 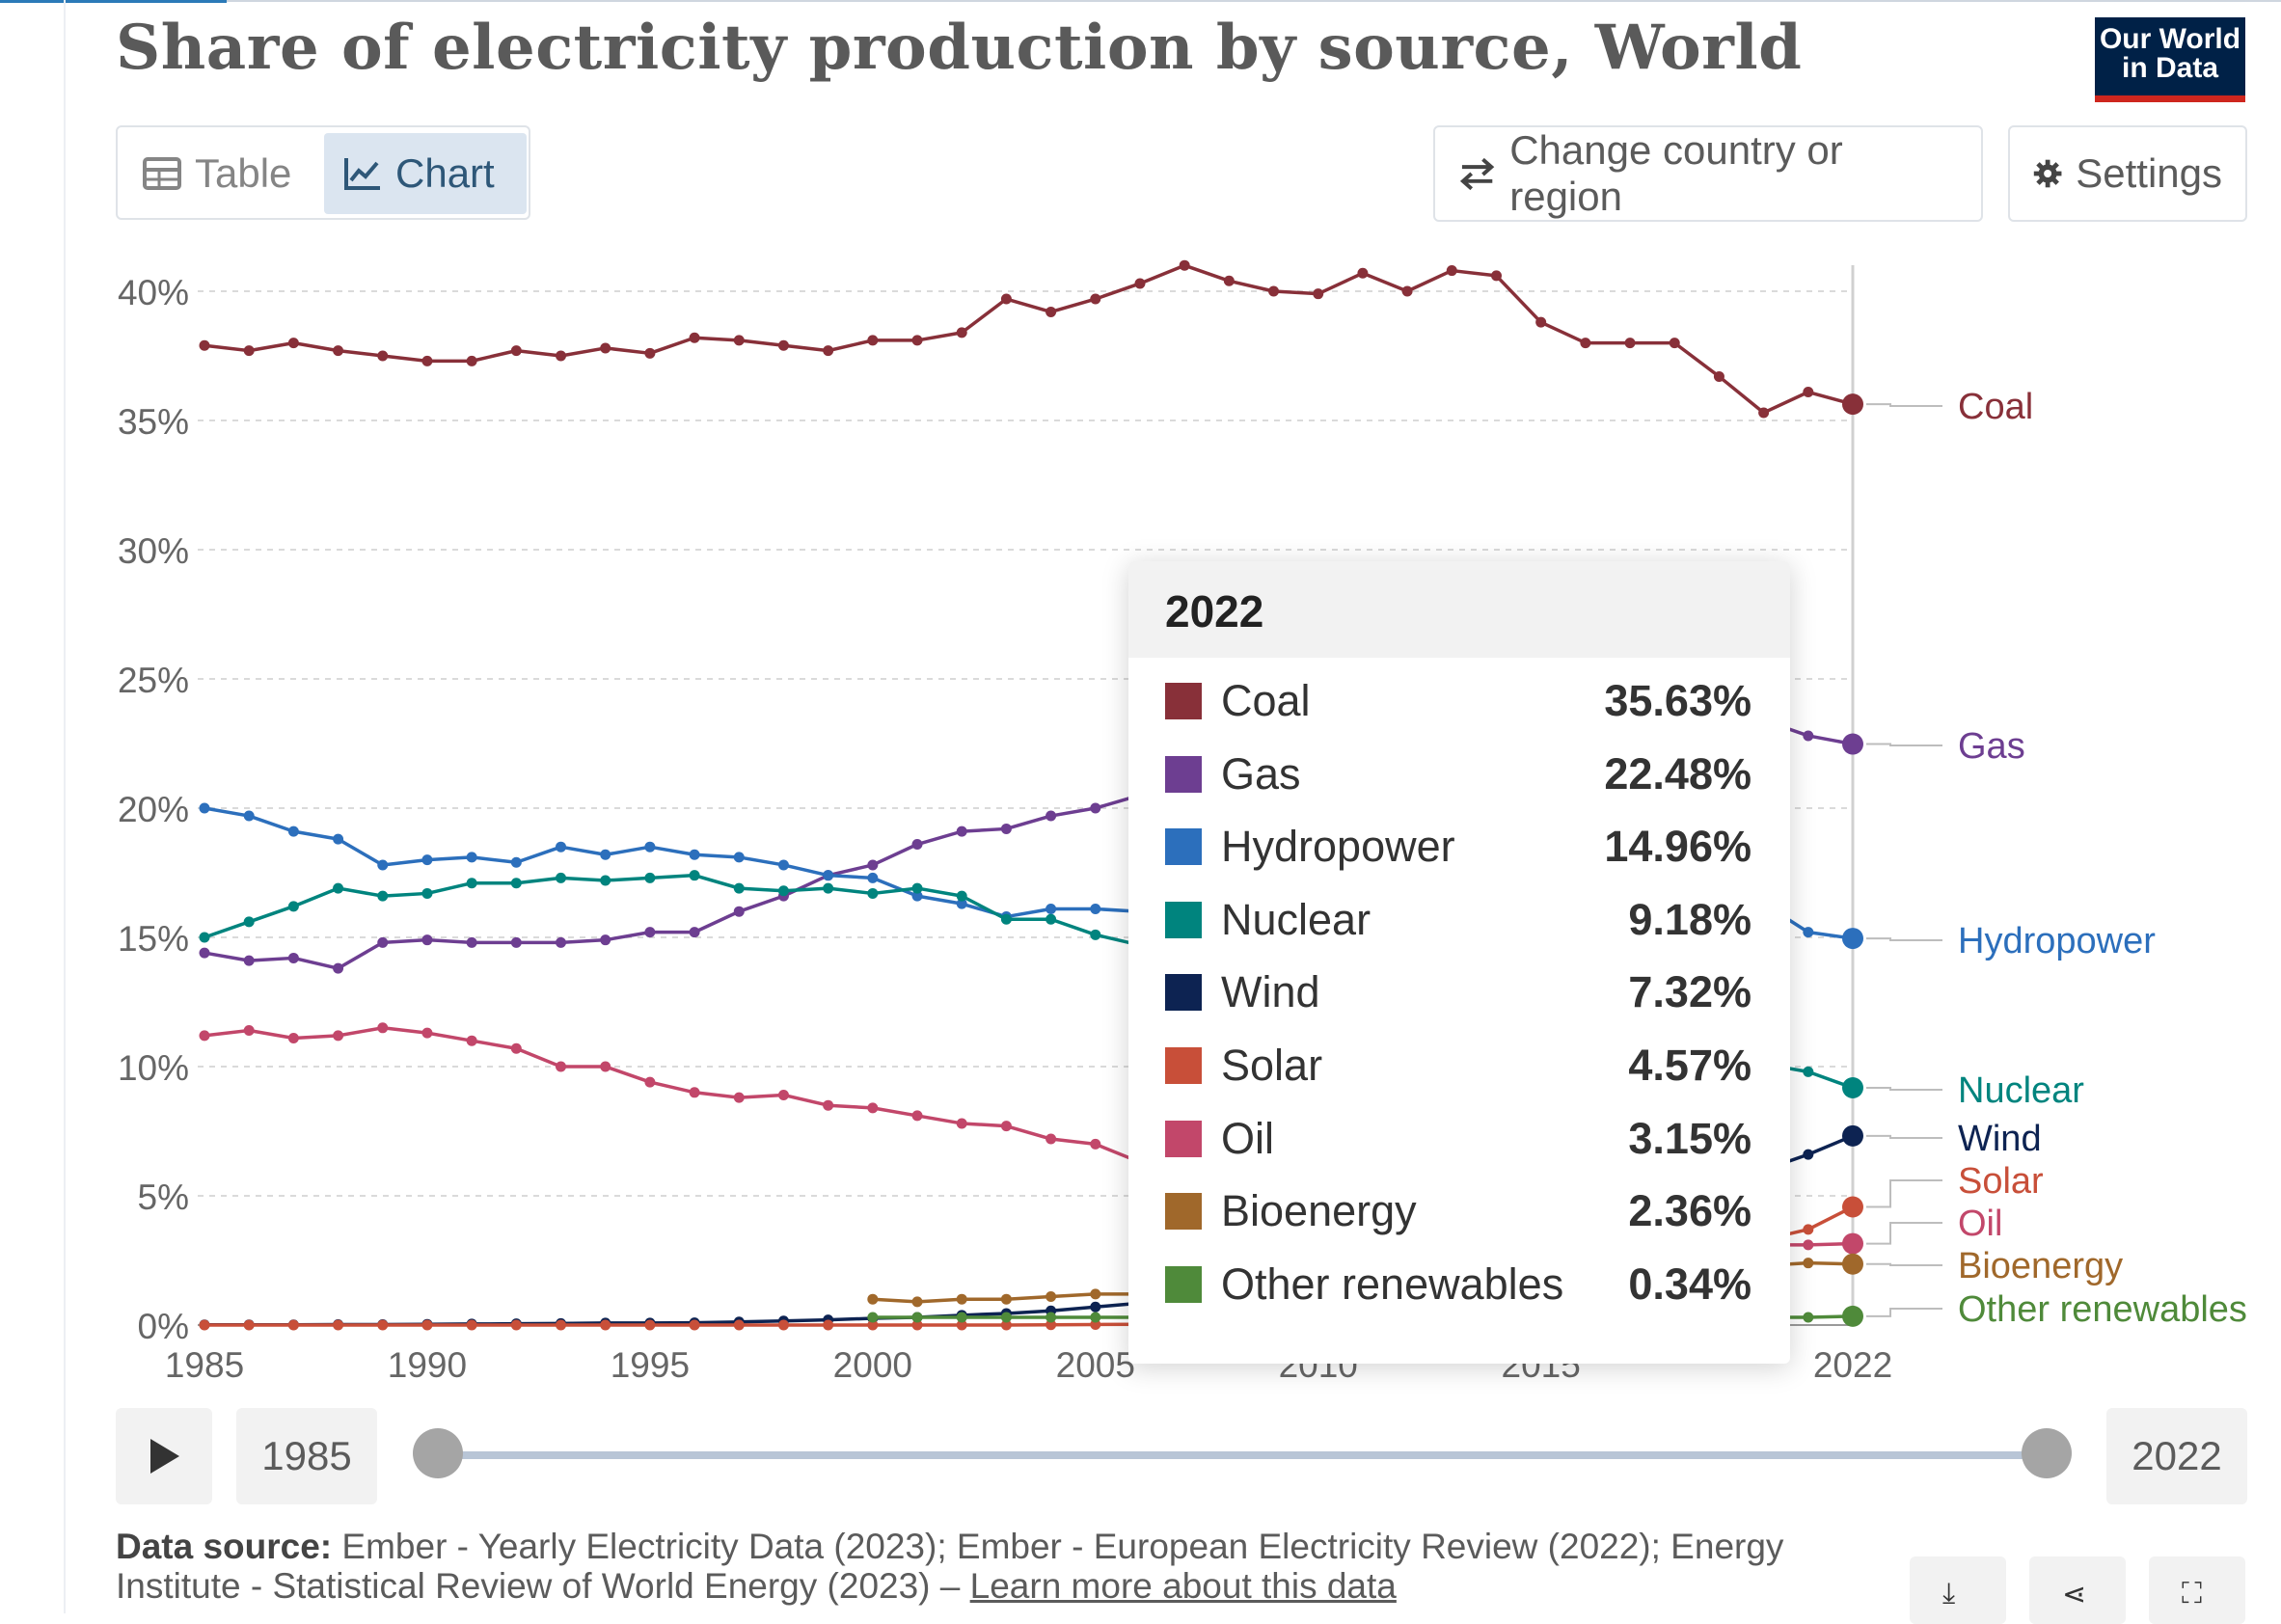 I want to click on play-icon, so click(x=164, y=1456).